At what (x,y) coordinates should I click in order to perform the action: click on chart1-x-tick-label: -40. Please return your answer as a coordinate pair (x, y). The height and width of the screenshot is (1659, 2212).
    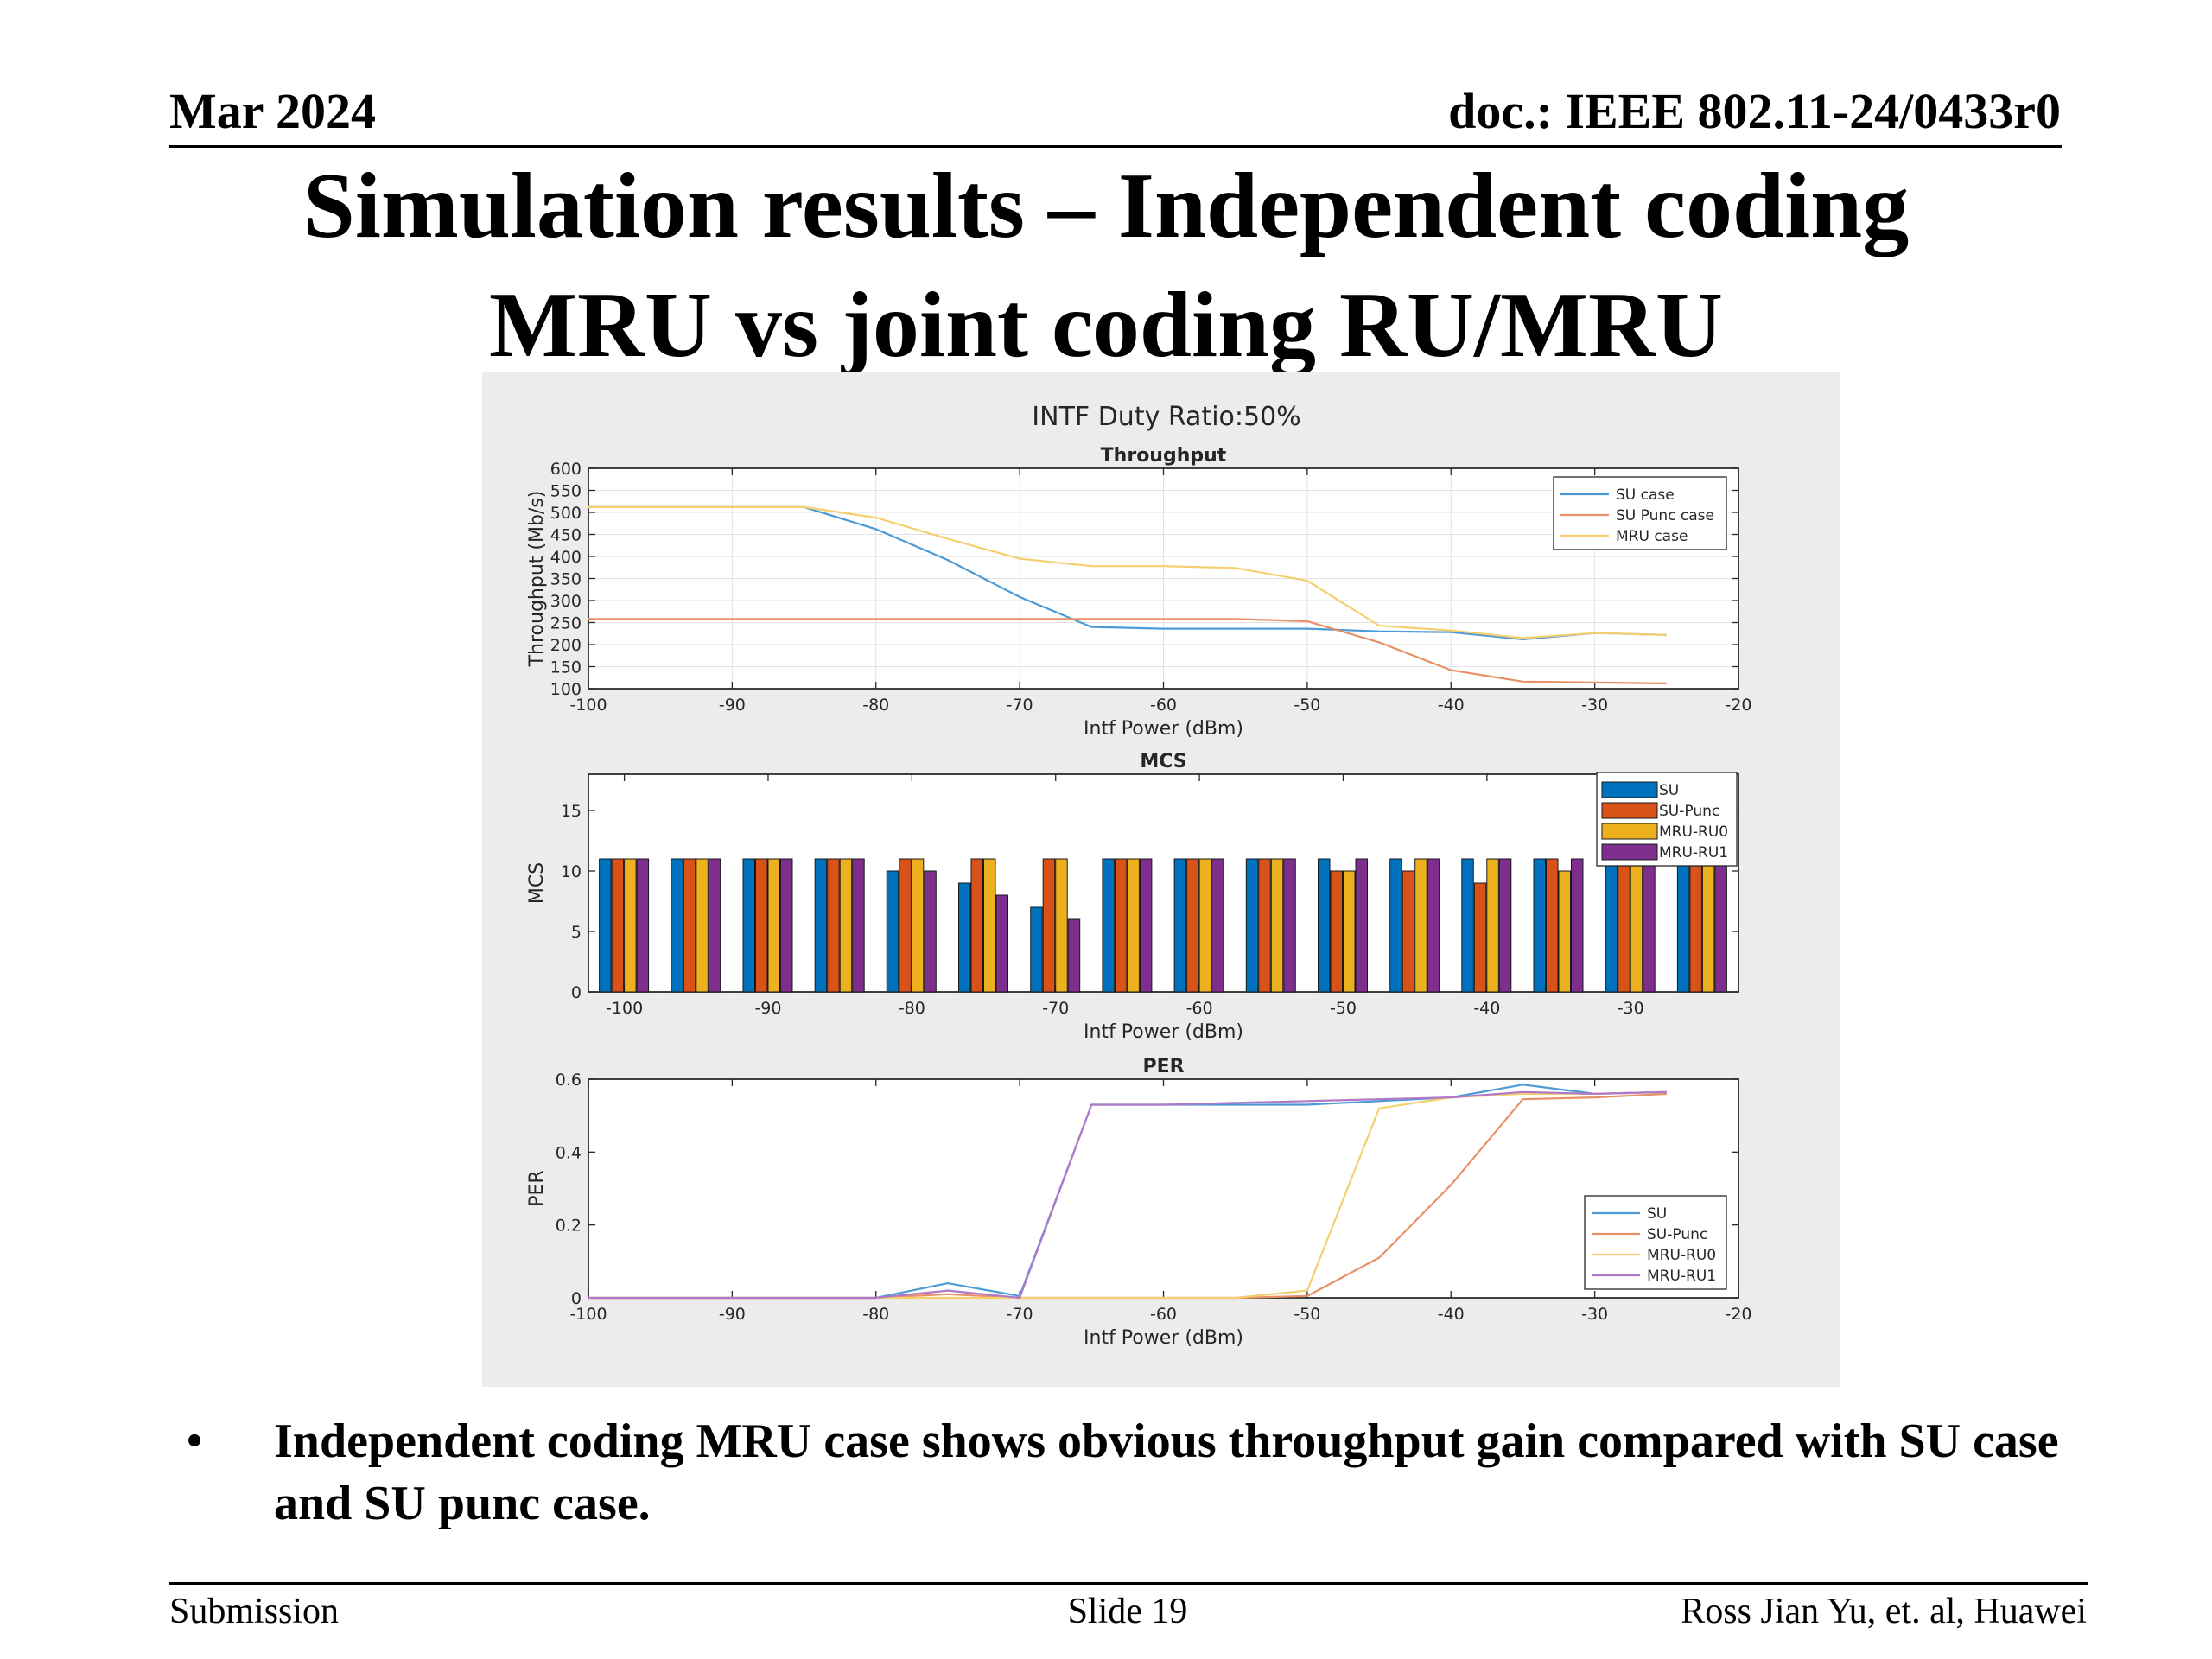
    Looking at the image, I should click on (1451, 705).